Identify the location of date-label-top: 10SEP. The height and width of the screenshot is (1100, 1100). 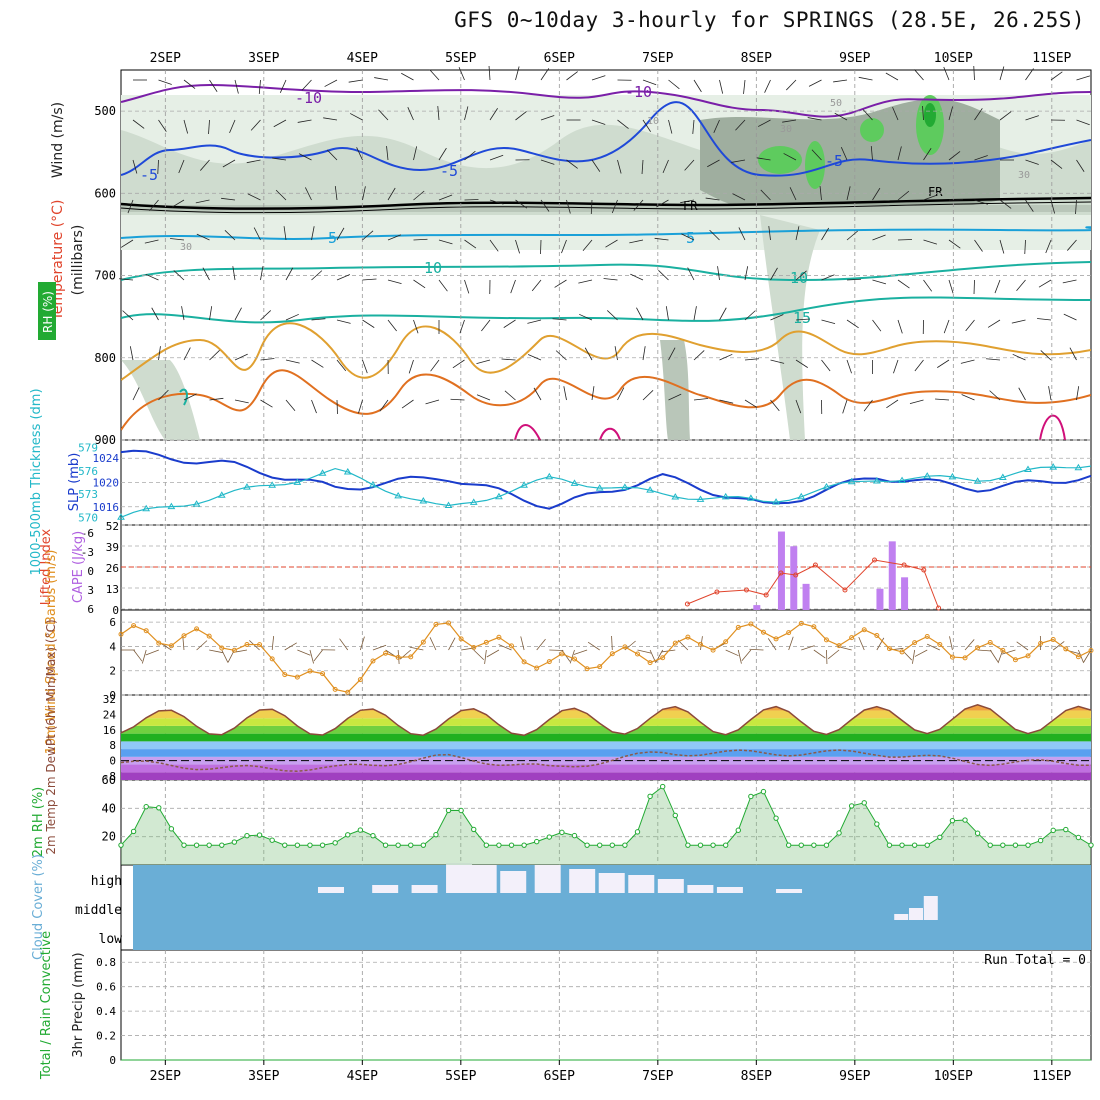
(953, 58).